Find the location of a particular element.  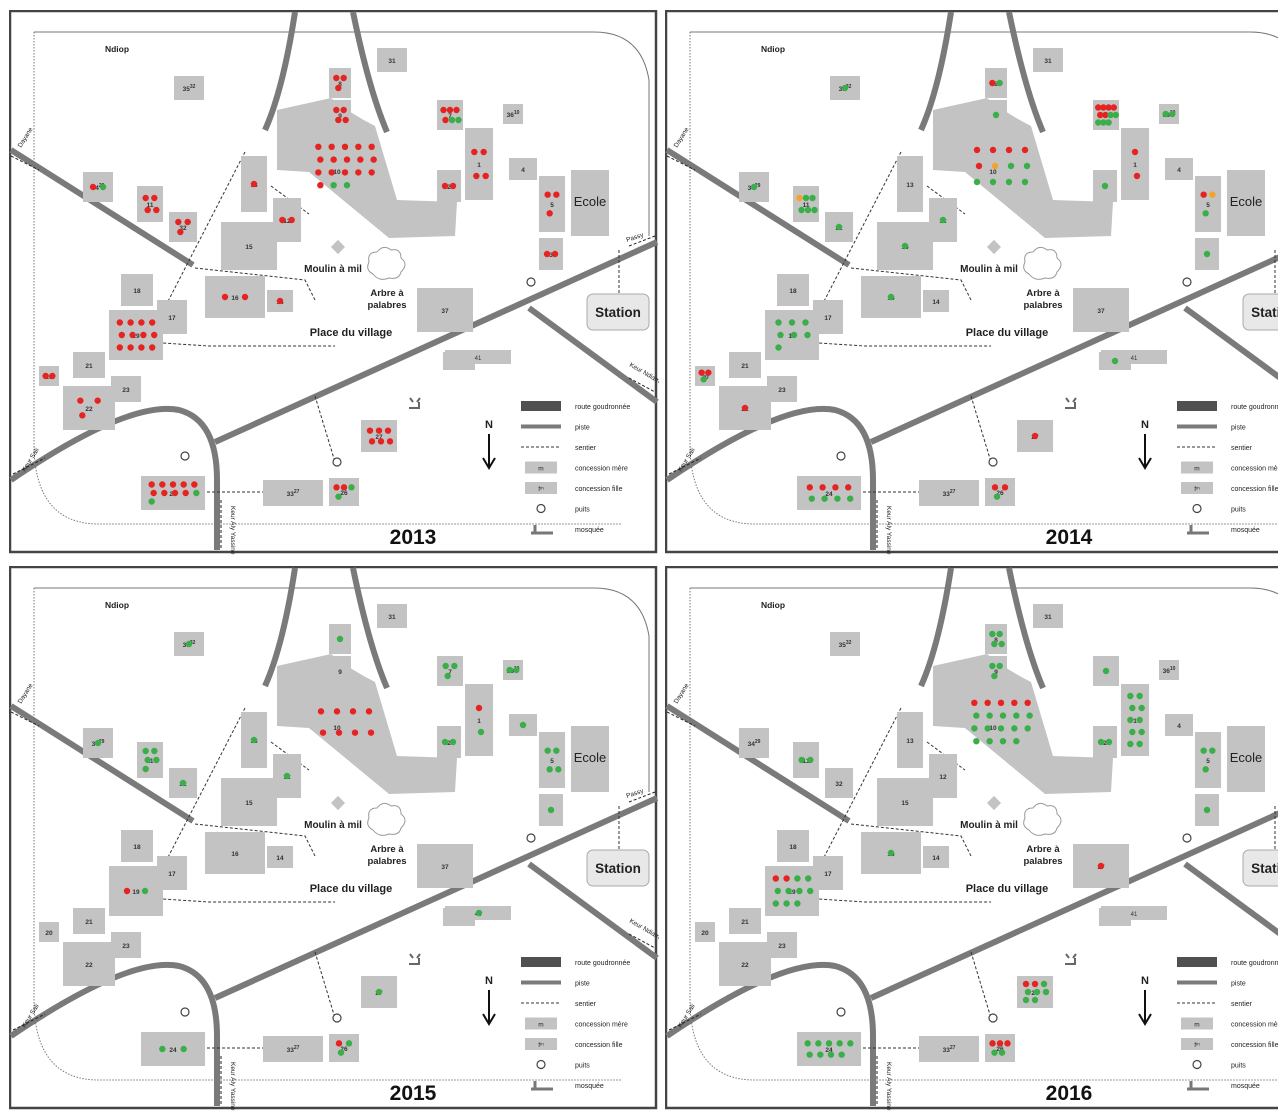

concession-label: 18 is located at coordinates (137, 847).